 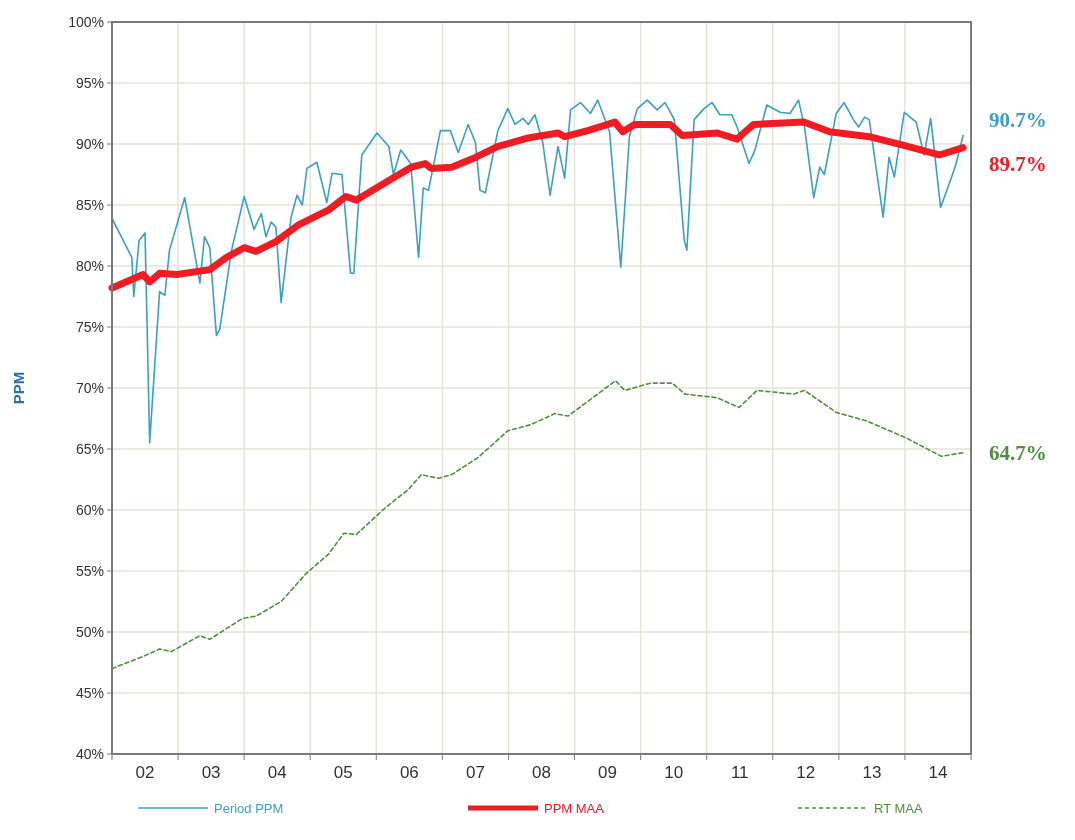 What do you see at coordinates (806, 772) in the screenshot?
I see `x-tick-label: 12` at bounding box center [806, 772].